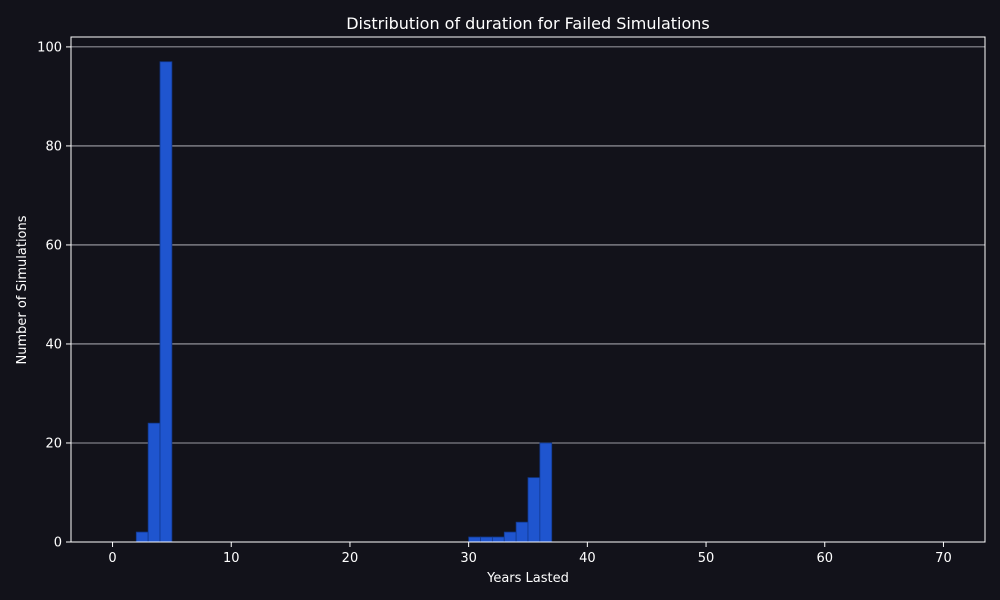 This screenshot has height=600, width=1000. Describe the element at coordinates (587, 558) in the screenshot. I see `x-tick-label-40: 40` at that location.